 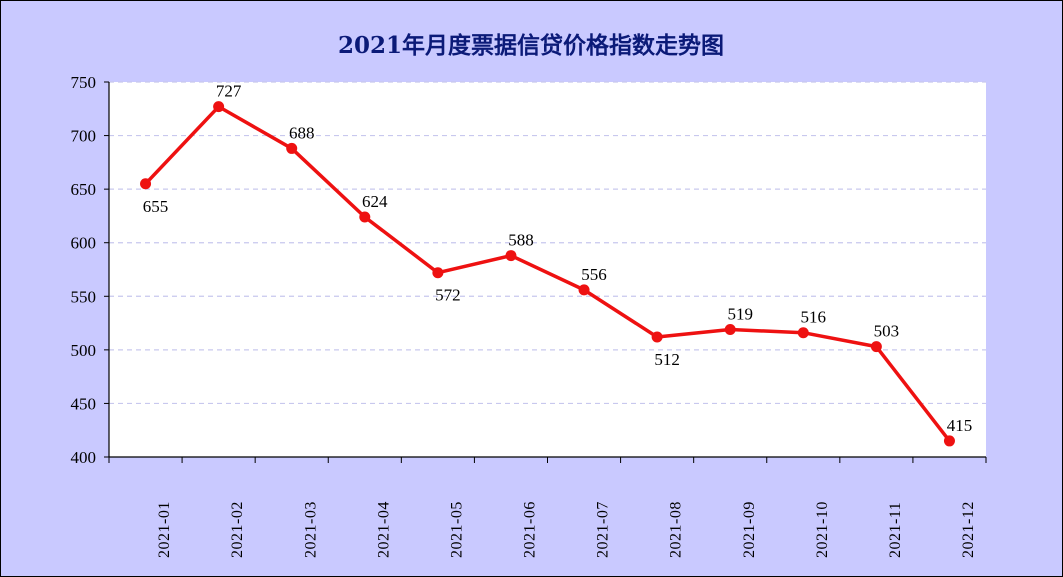 What do you see at coordinates (302, 132) in the screenshot?
I see `data-label: 688` at bounding box center [302, 132].